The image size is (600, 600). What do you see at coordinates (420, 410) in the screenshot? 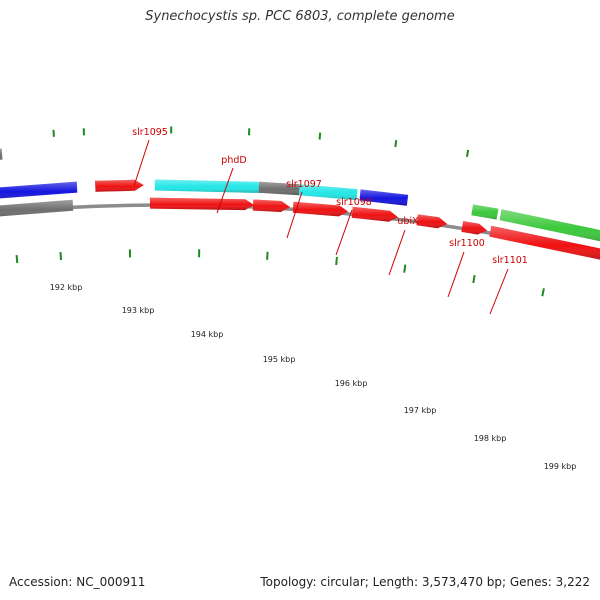
I see `scale-label-197-kbp: 197 kbp` at bounding box center [420, 410].